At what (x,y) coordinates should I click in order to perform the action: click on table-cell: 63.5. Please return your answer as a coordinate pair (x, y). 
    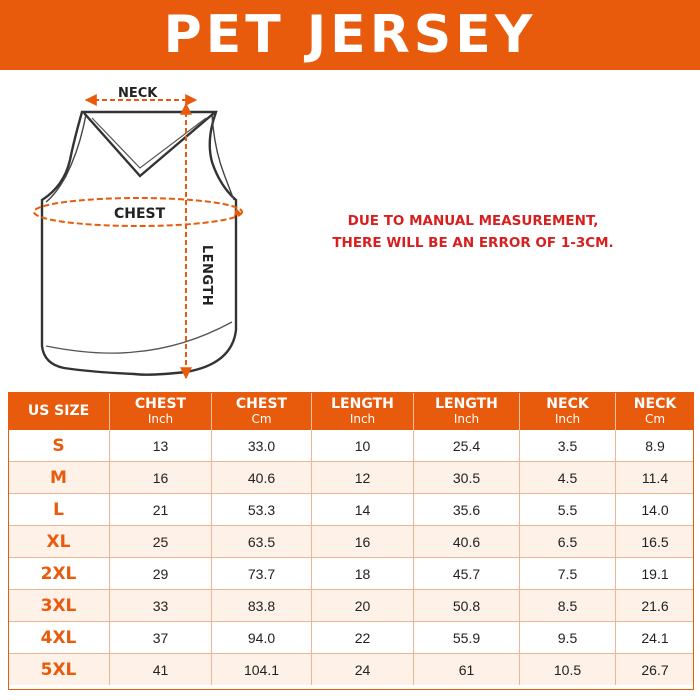
    Looking at the image, I should click on (262, 542).